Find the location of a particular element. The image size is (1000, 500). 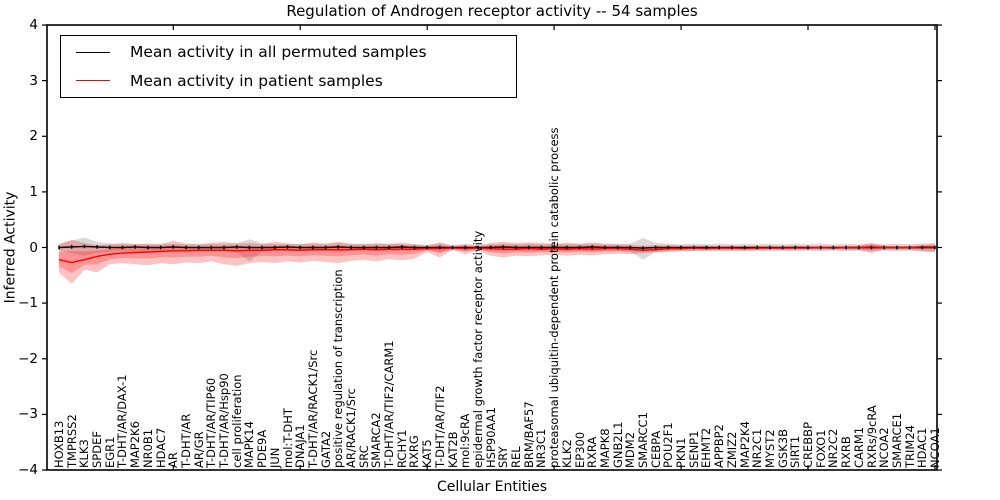

x-tick-label: EHMT2 is located at coordinates (706, 447).